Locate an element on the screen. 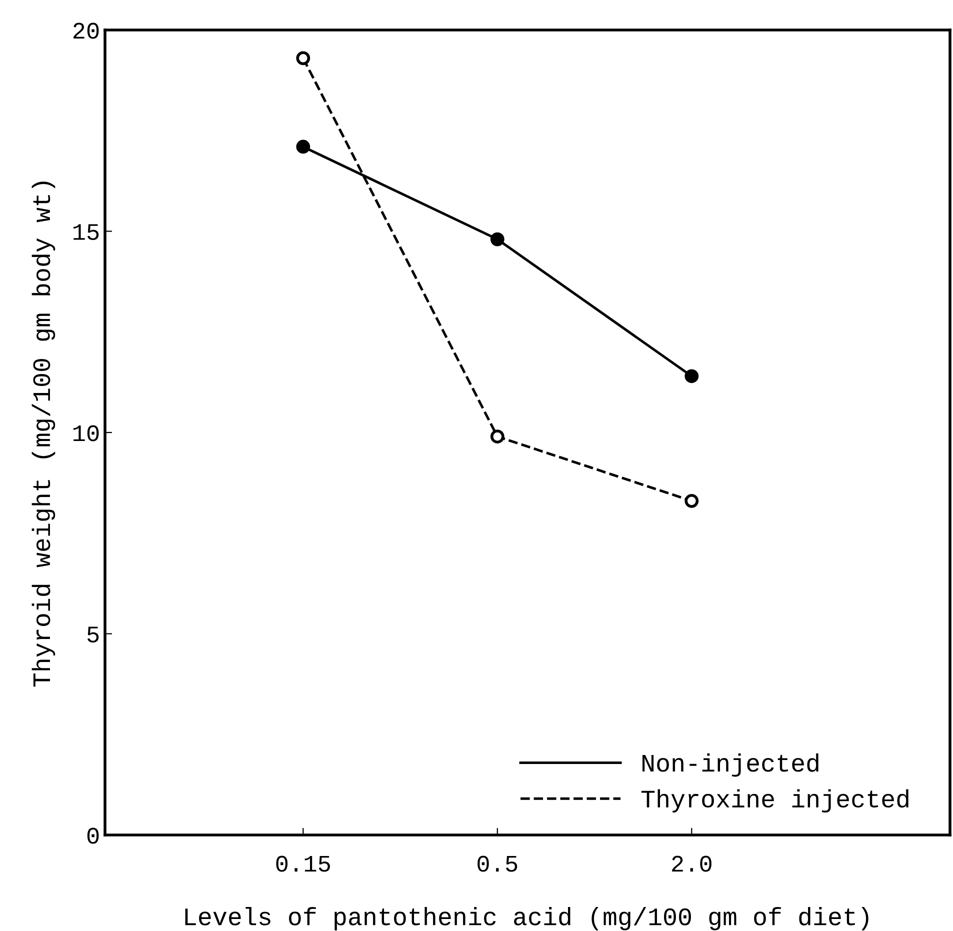 The height and width of the screenshot is (931, 953). x-tick-label: 0.15 is located at coordinates (303, 864).